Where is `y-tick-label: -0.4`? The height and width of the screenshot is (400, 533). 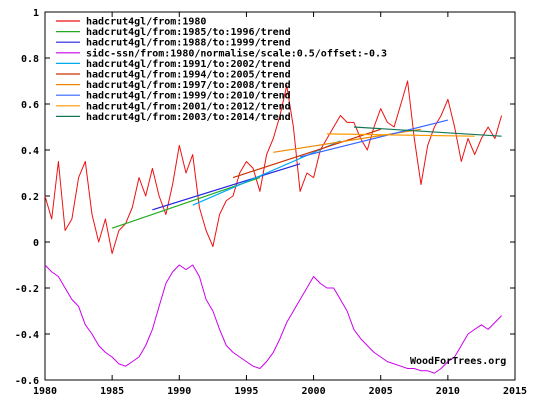
y-tick-label: -0.4 is located at coordinates (27, 335).